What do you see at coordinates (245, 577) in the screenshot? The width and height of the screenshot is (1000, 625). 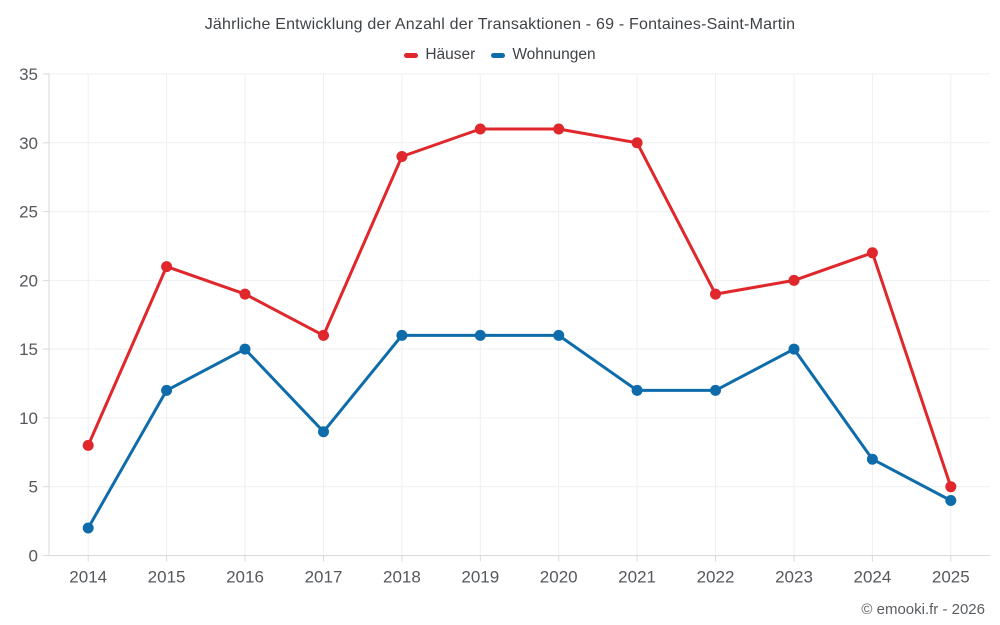 I see `x-axis-label: 2016` at bounding box center [245, 577].